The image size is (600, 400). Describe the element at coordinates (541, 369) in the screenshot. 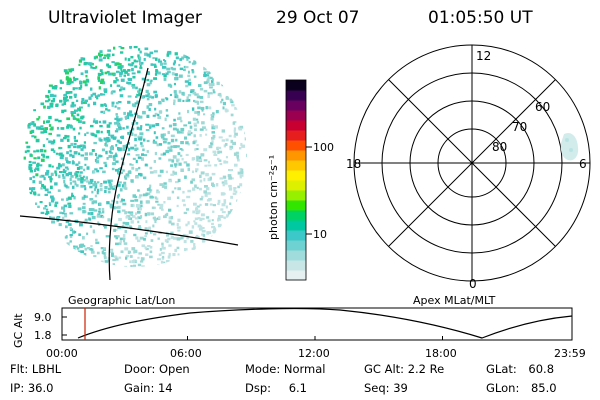

I see `glat-value: 60.8` at that location.